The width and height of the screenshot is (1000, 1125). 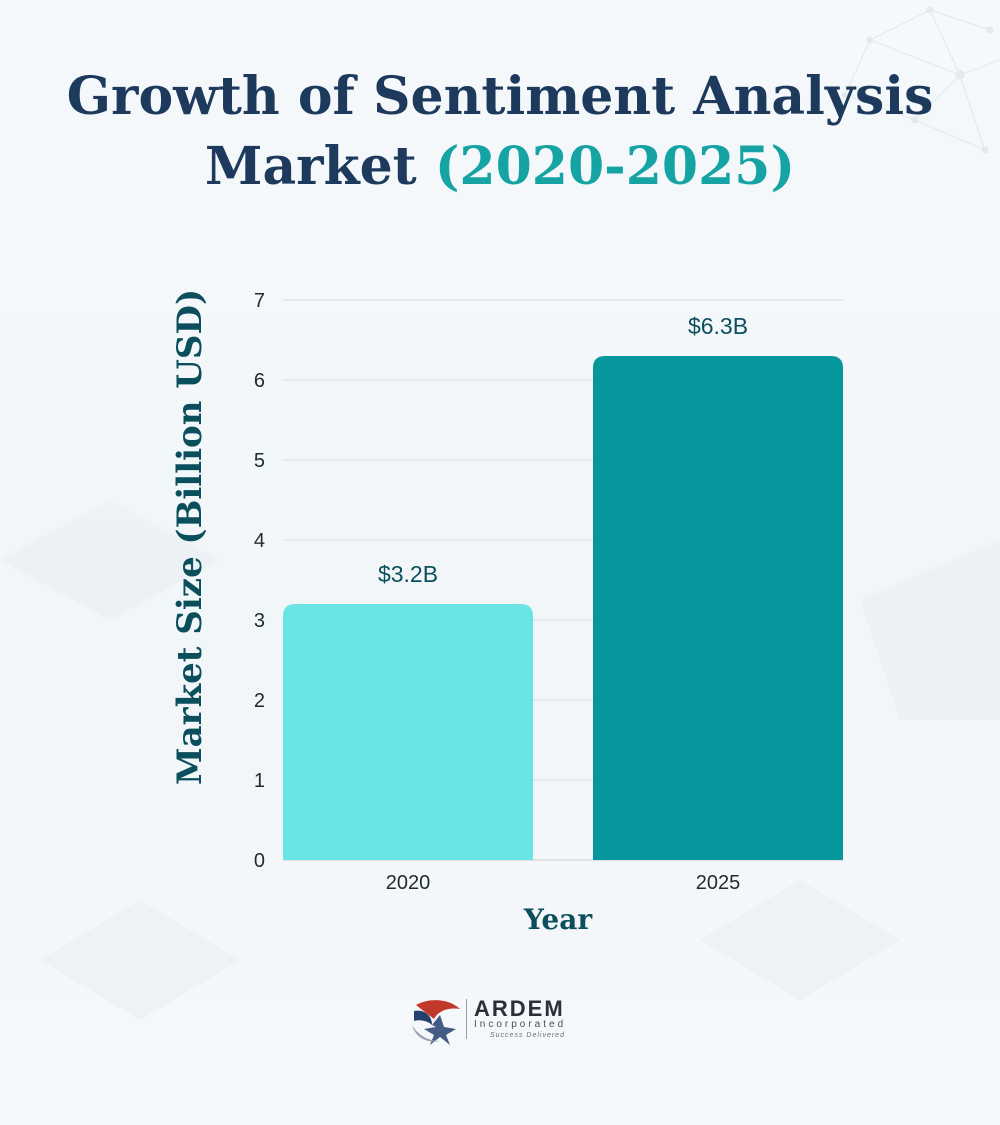 I want to click on y-tick-label: 2, so click(x=259, y=701).